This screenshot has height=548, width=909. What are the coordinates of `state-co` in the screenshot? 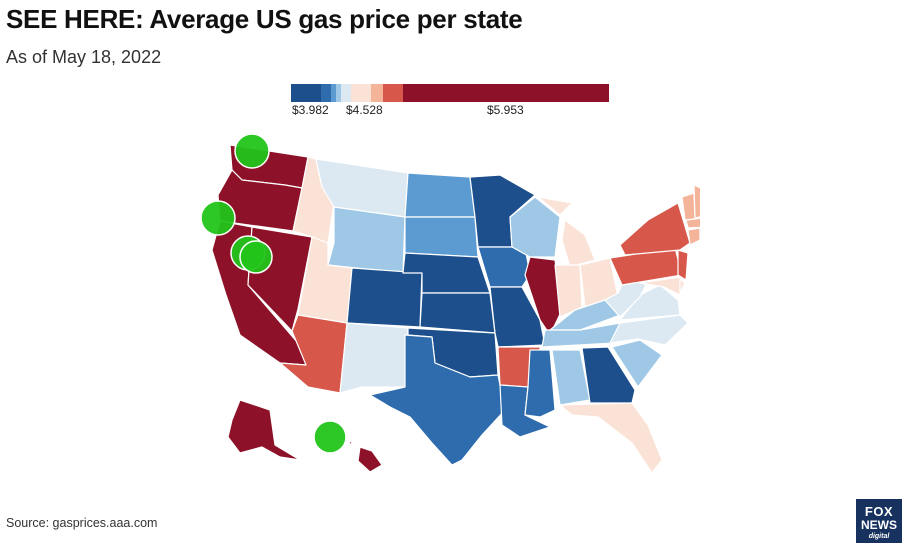 It's located at (384, 297).